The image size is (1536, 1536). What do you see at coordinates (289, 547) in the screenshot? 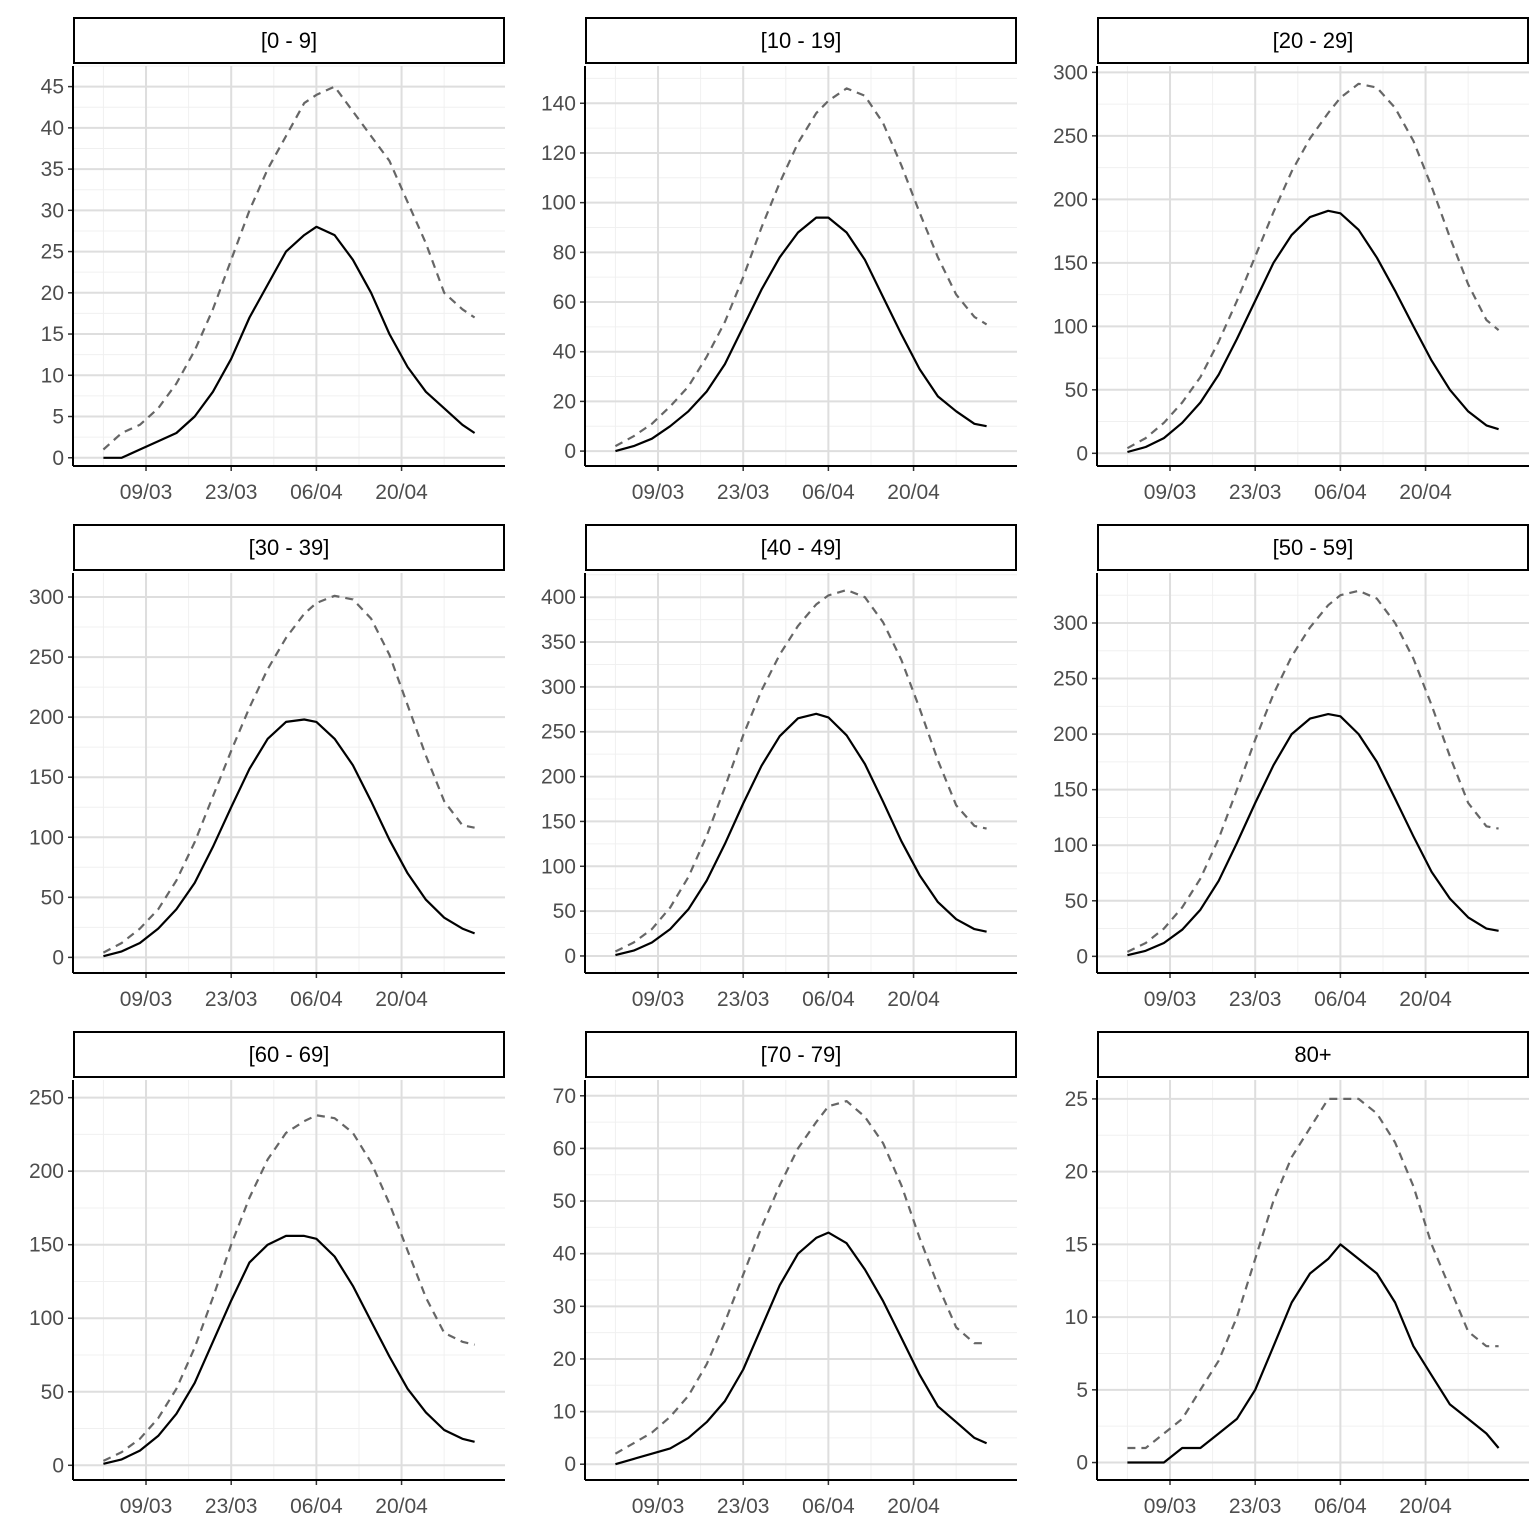
I see `facet-strip-label: [30 - 39]` at bounding box center [289, 547].